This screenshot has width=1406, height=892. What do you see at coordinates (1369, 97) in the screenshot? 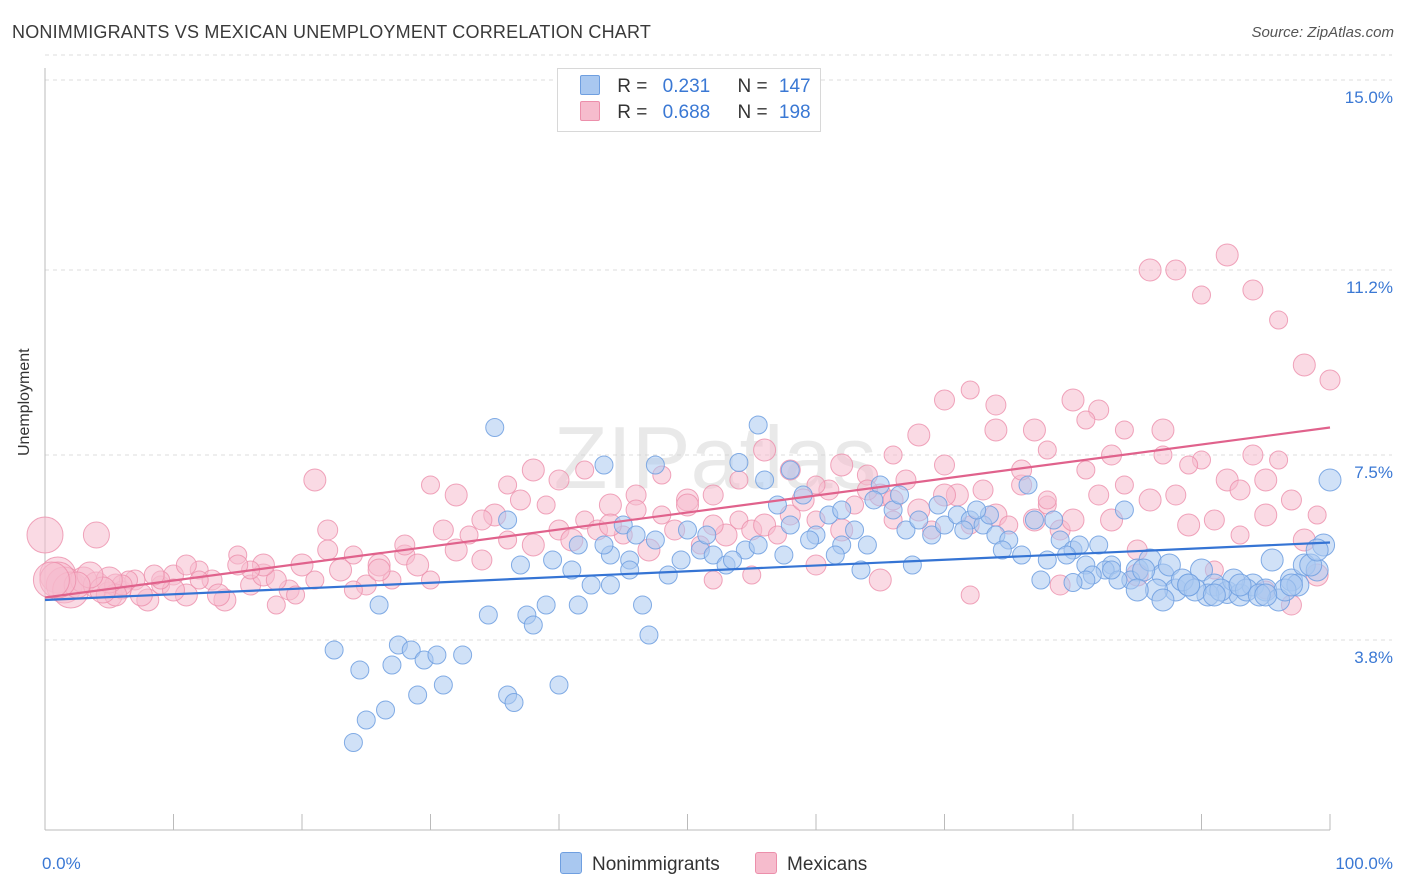
I see `y-tick-label: 15.0%` at bounding box center [1369, 97].